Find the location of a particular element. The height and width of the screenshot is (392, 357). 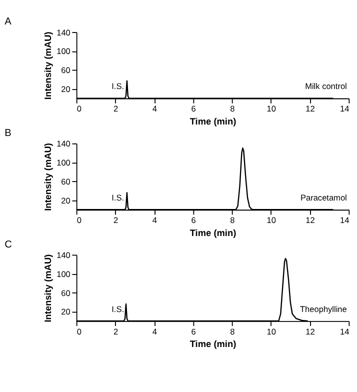

chart-title: B is located at coordinates (8, 134).